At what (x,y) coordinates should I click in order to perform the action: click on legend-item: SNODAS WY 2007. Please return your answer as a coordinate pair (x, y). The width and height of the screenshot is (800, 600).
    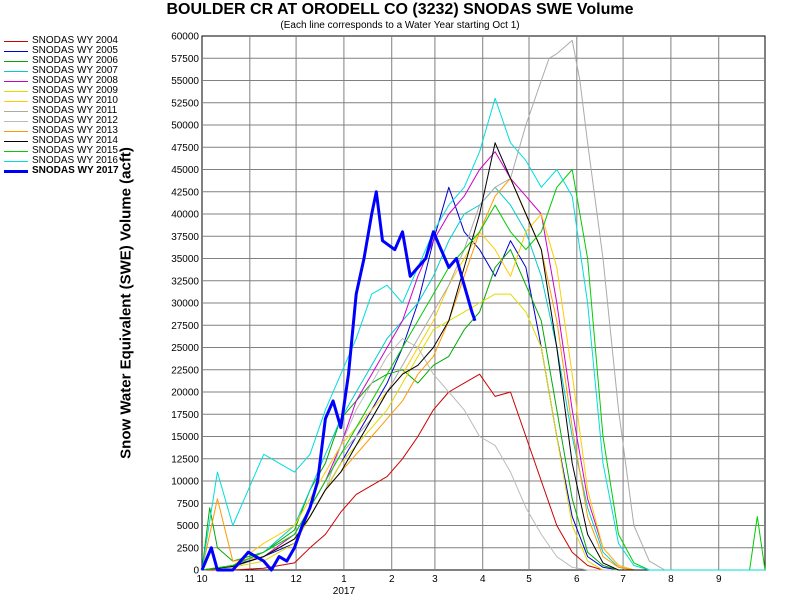
    Looking at the image, I should click on (79, 71).